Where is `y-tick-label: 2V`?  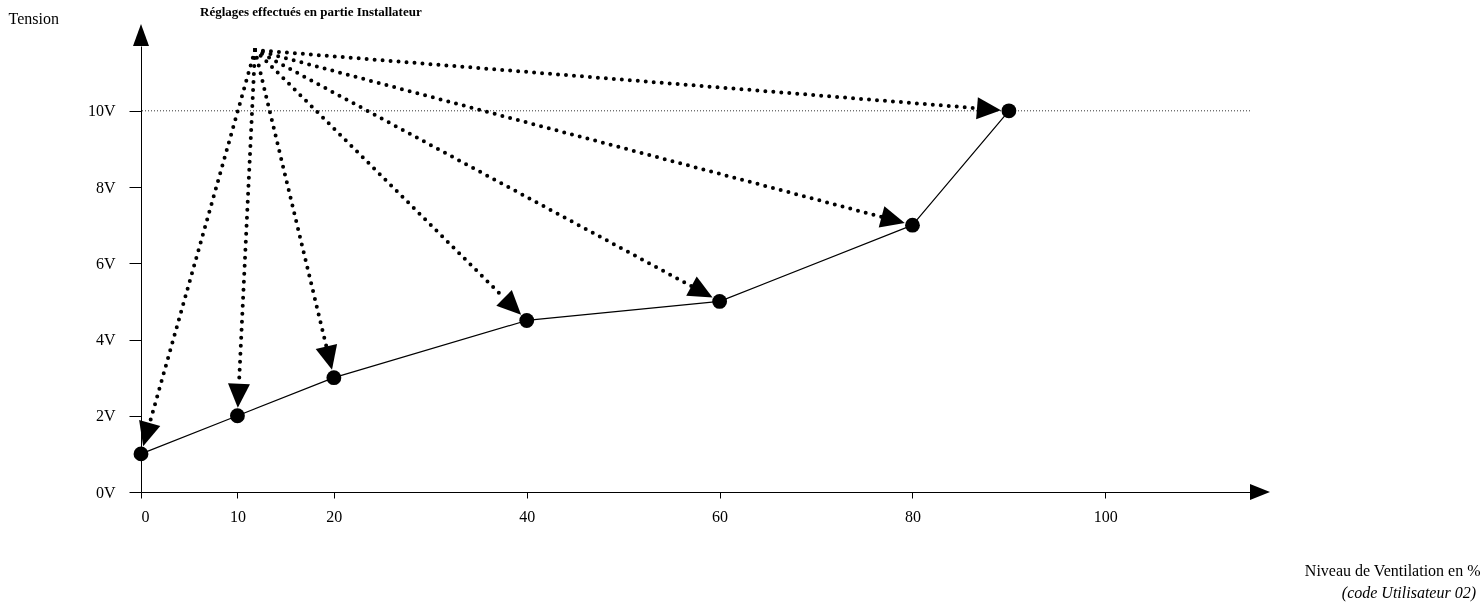
y-tick-label: 2V is located at coordinates (105, 416).